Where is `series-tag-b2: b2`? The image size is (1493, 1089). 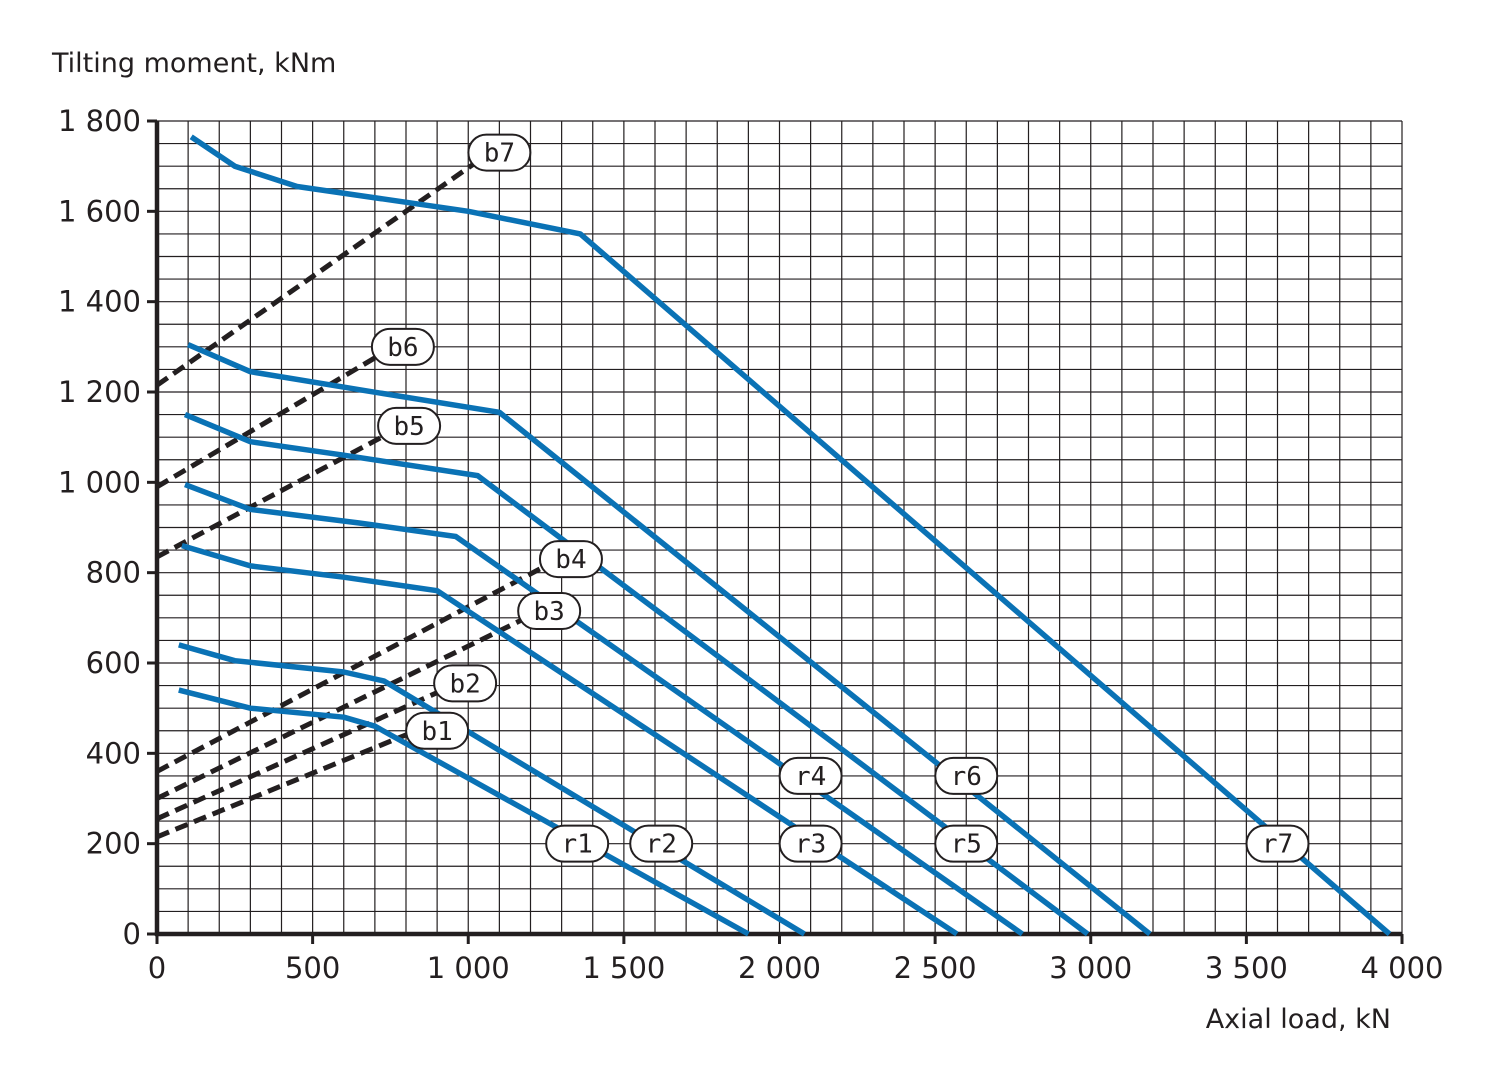 series-tag-b2: b2 is located at coordinates (465, 683).